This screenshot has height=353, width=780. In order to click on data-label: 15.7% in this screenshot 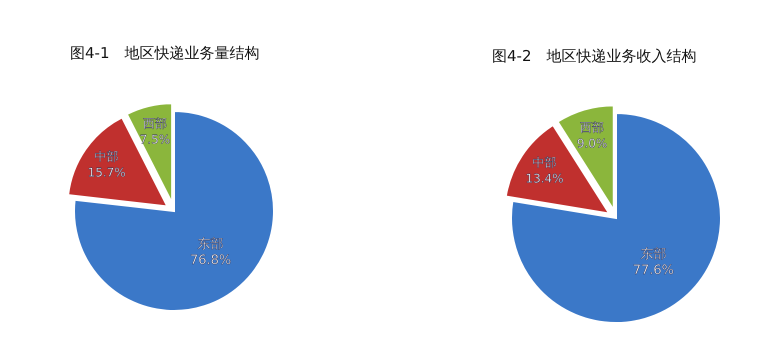, I will do `click(107, 172)`.